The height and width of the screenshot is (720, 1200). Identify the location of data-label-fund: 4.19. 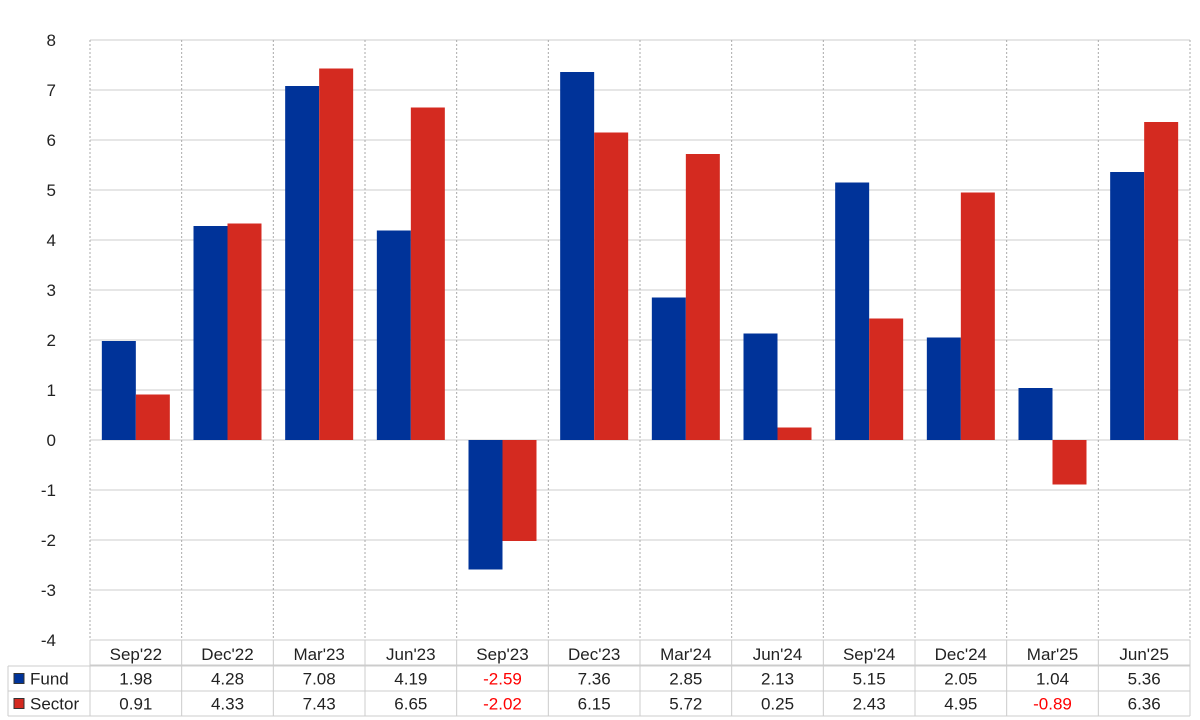
(410, 679).